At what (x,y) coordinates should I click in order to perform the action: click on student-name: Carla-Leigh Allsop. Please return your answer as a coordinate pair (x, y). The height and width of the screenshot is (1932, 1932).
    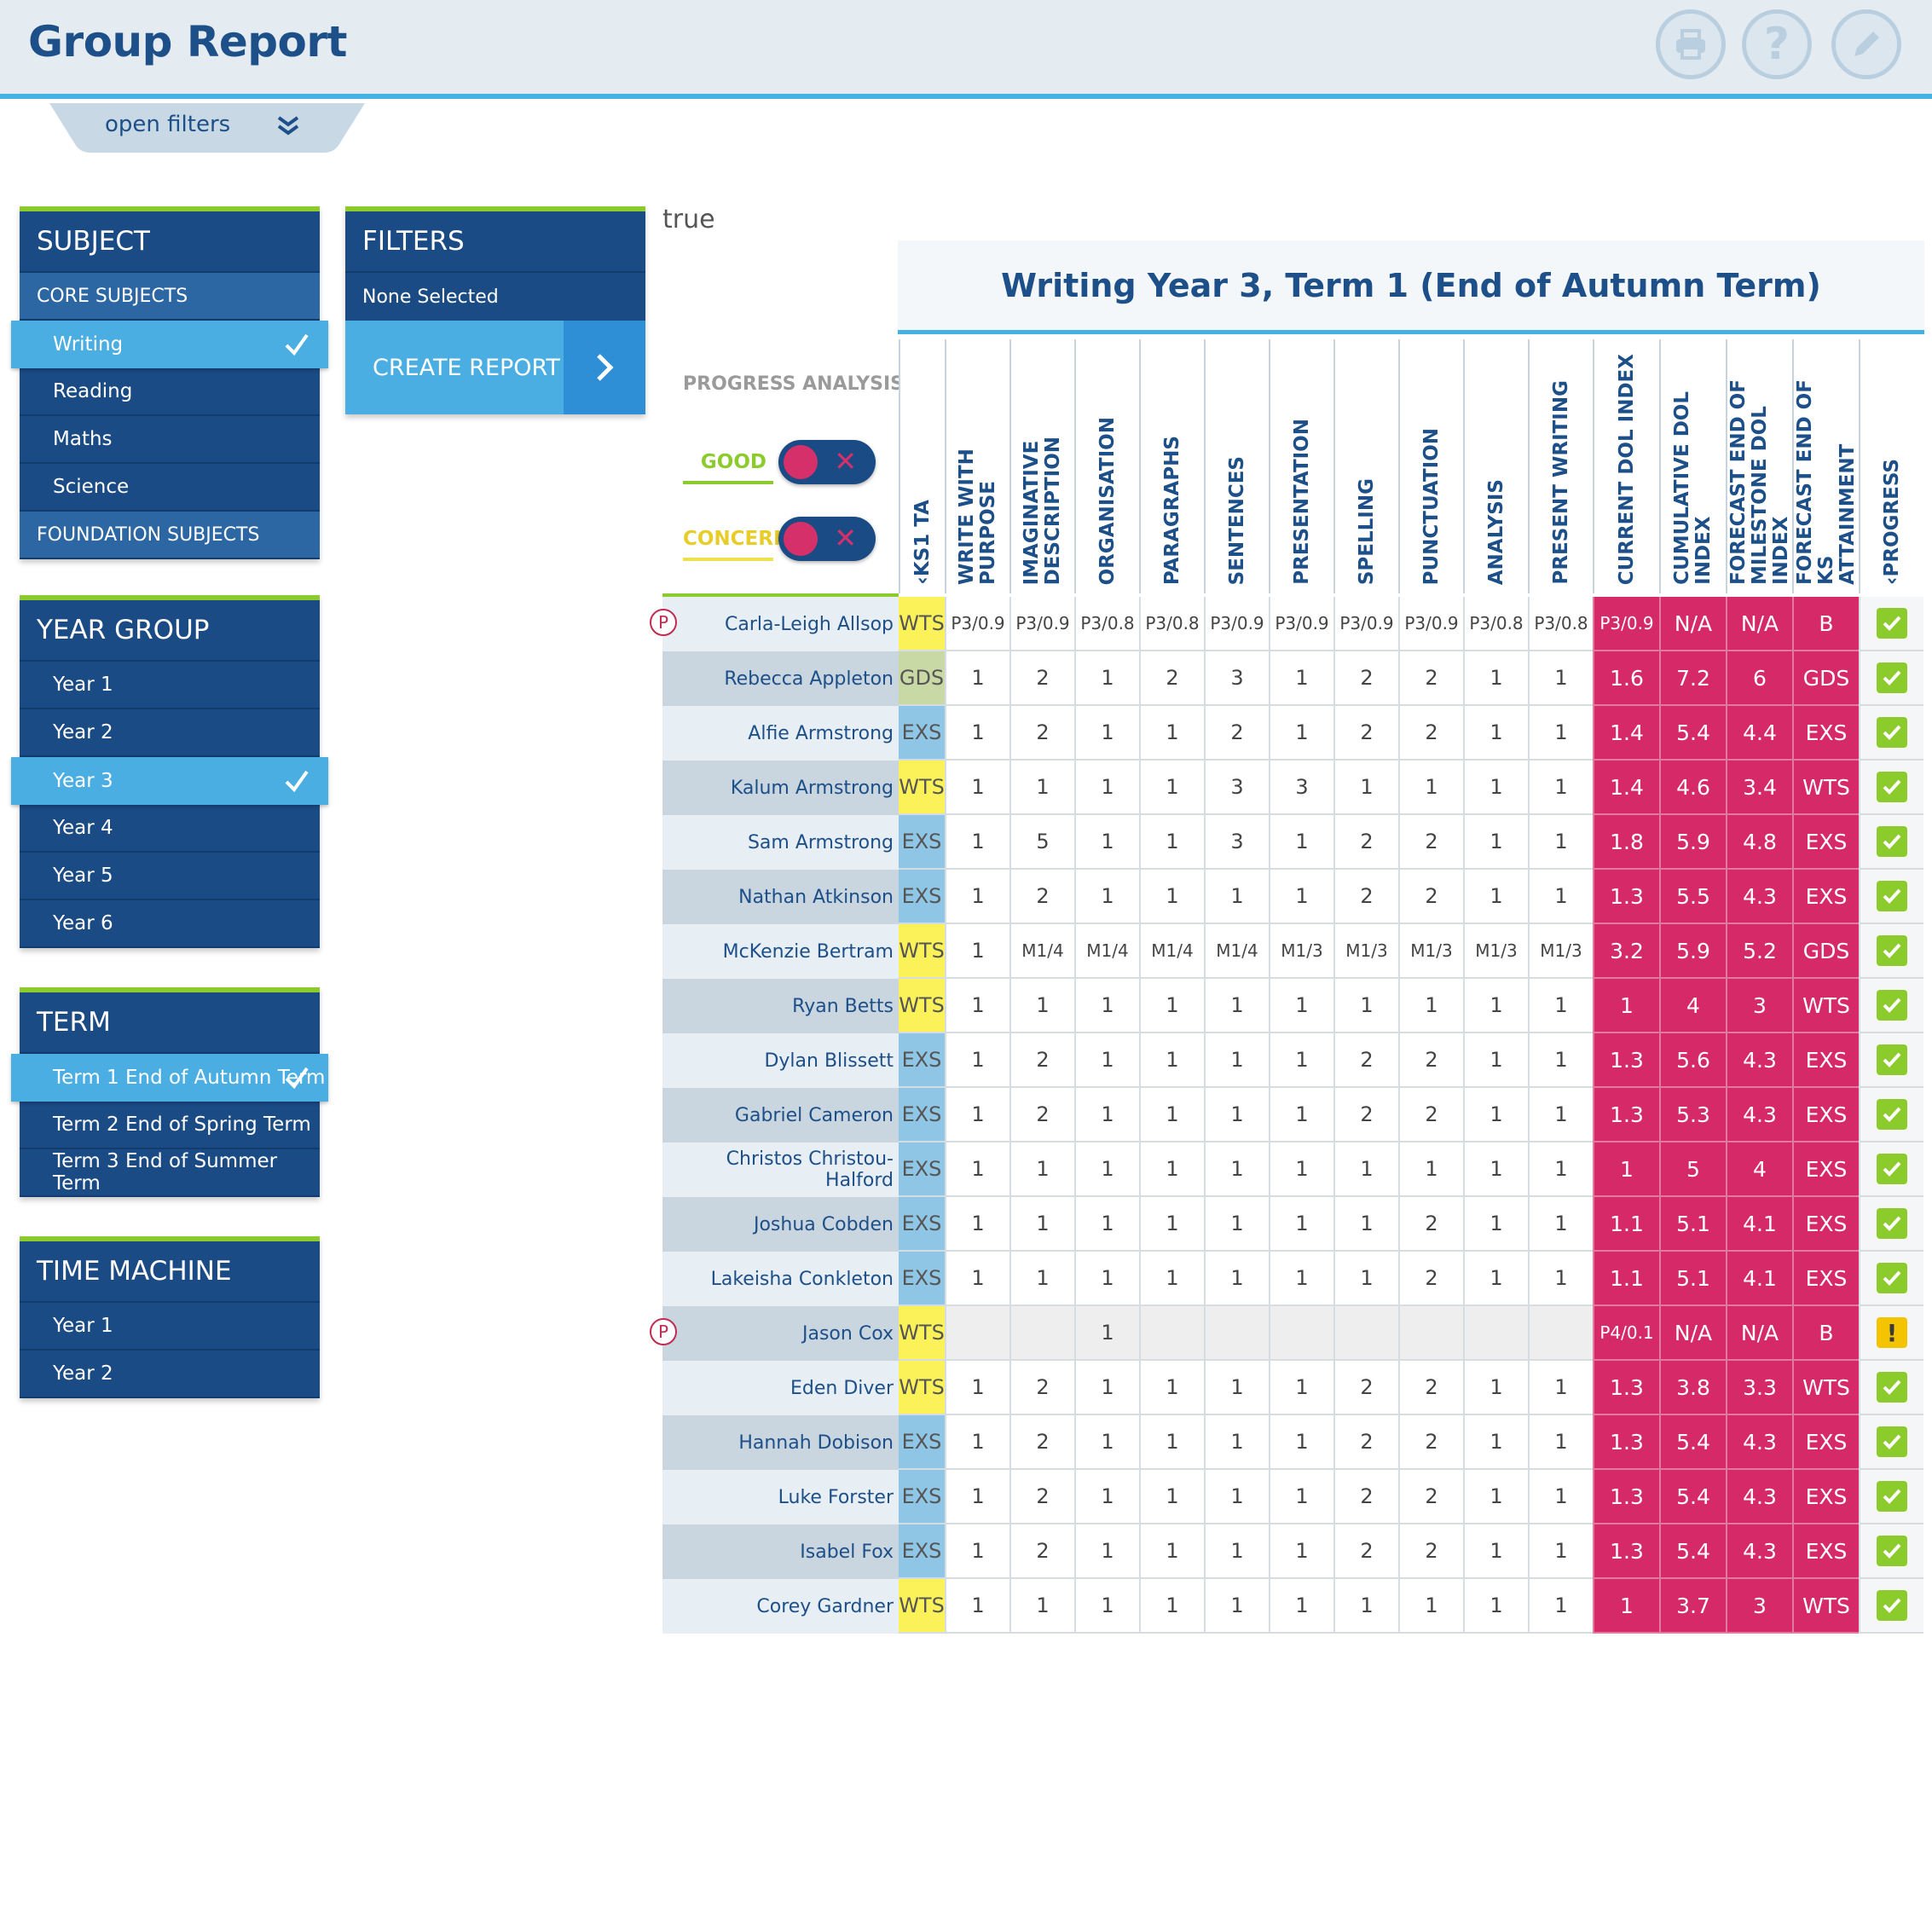
    Looking at the image, I should click on (780, 624).